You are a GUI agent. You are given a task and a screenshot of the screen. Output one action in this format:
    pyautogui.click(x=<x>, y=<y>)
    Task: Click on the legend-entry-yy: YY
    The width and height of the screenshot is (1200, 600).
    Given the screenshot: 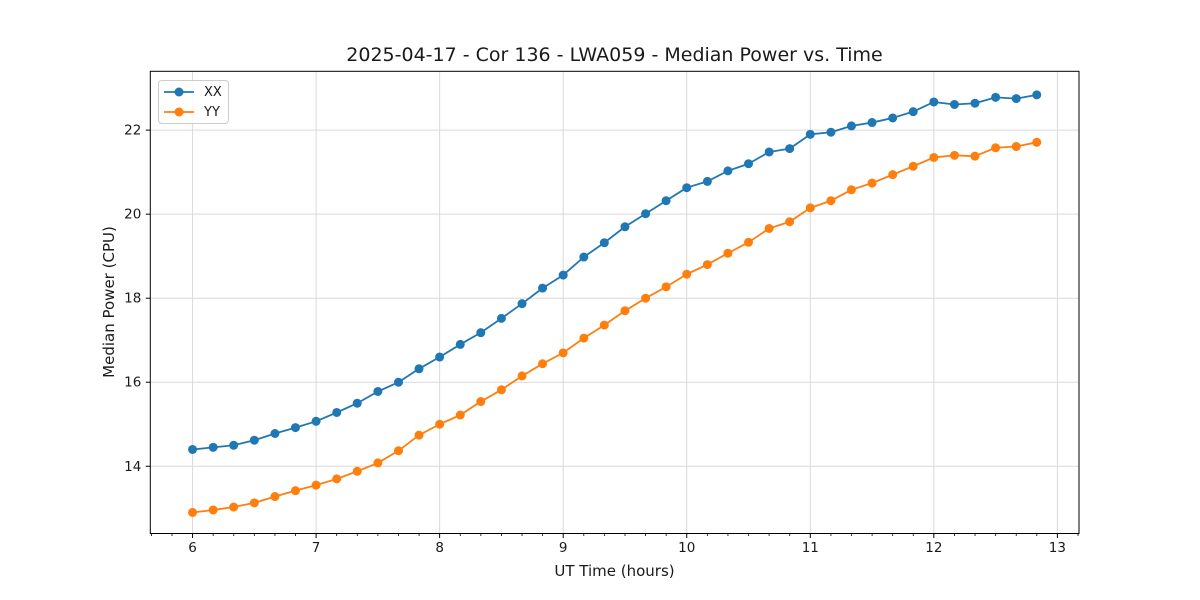 What is the action you would take?
    pyautogui.click(x=191, y=112)
    